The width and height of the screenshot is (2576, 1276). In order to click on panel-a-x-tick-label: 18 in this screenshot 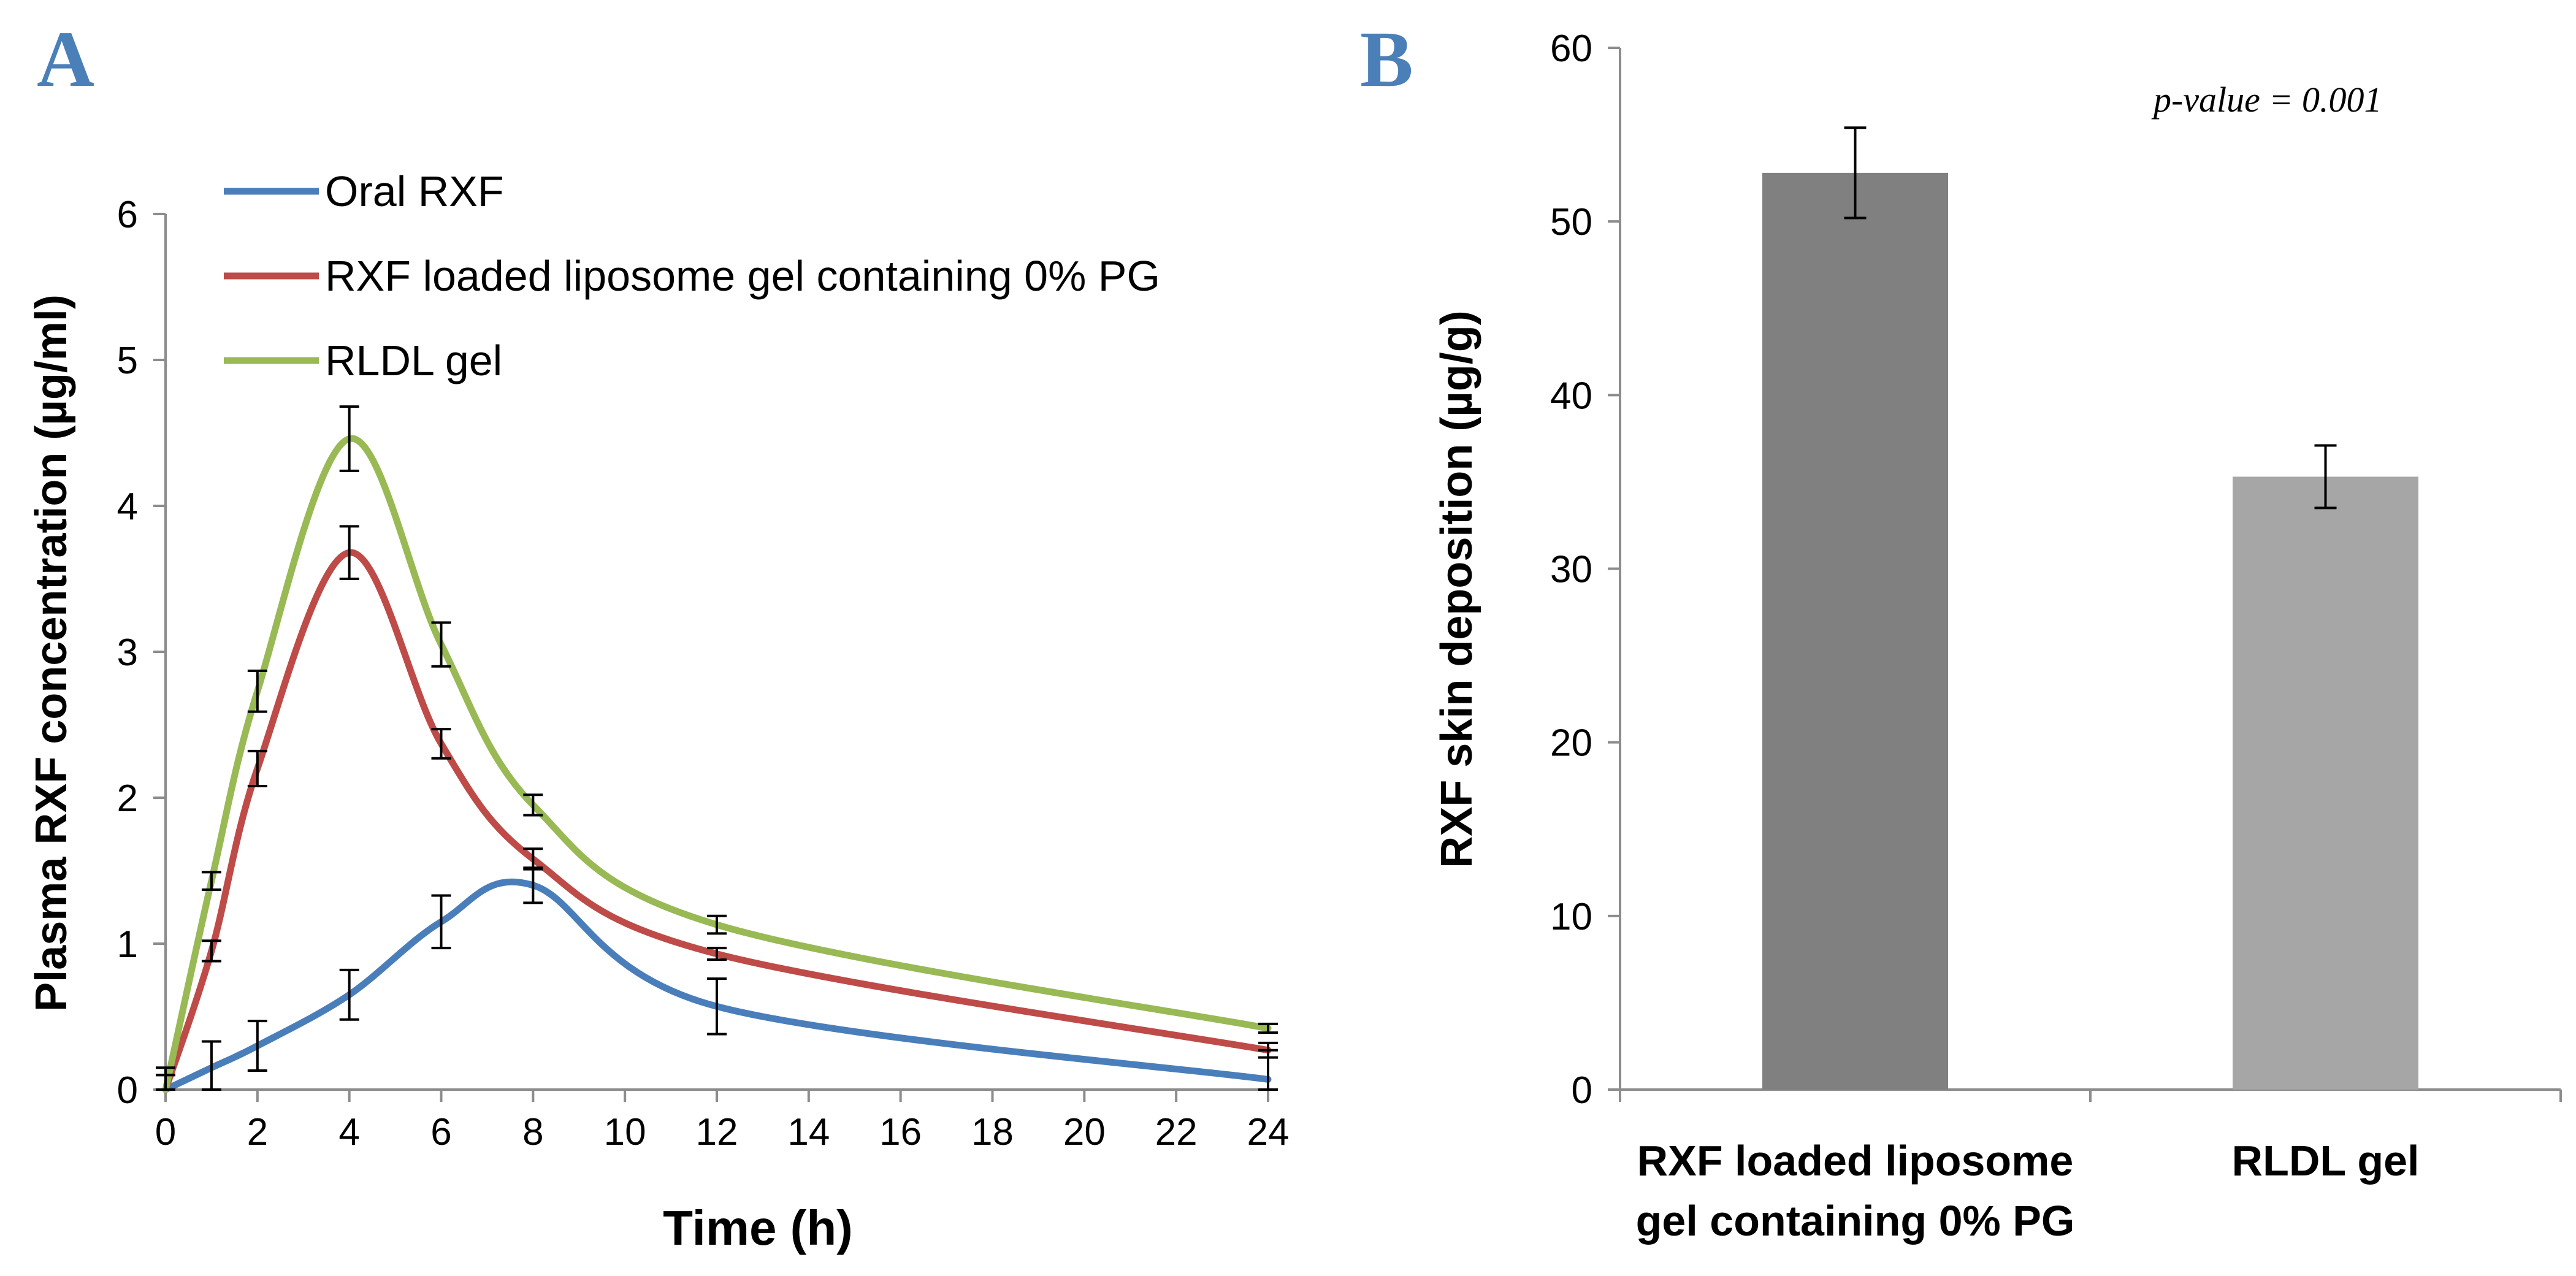, I will do `click(992, 1132)`.